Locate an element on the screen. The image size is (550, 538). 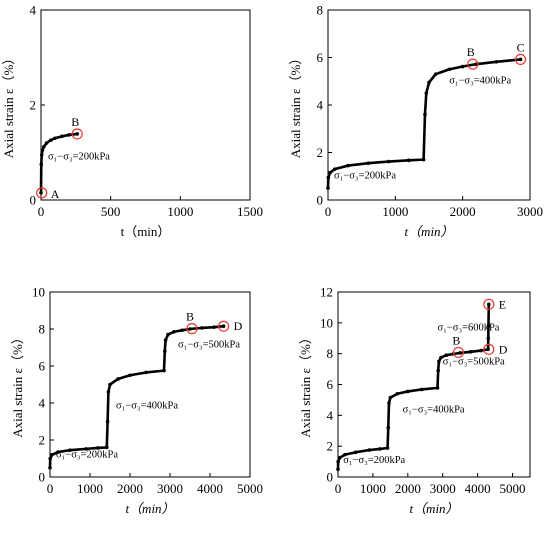
marked-point-e is located at coordinates (489, 304).